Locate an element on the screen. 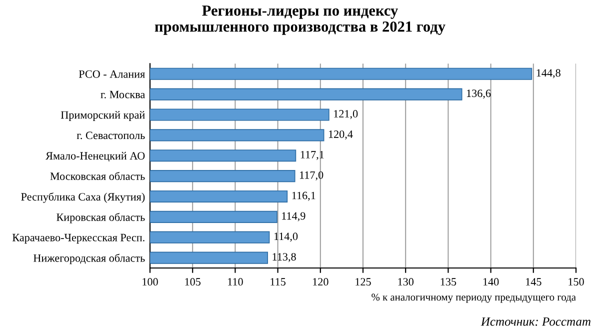 Image resolution: width=600 pixels, height=335 pixels. data-label: 117,0 is located at coordinates (312, 175).